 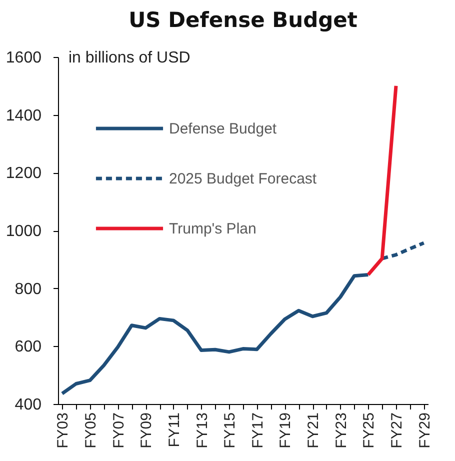 I want to click on x-tick-label: FY21, so click(x=313, y=430).